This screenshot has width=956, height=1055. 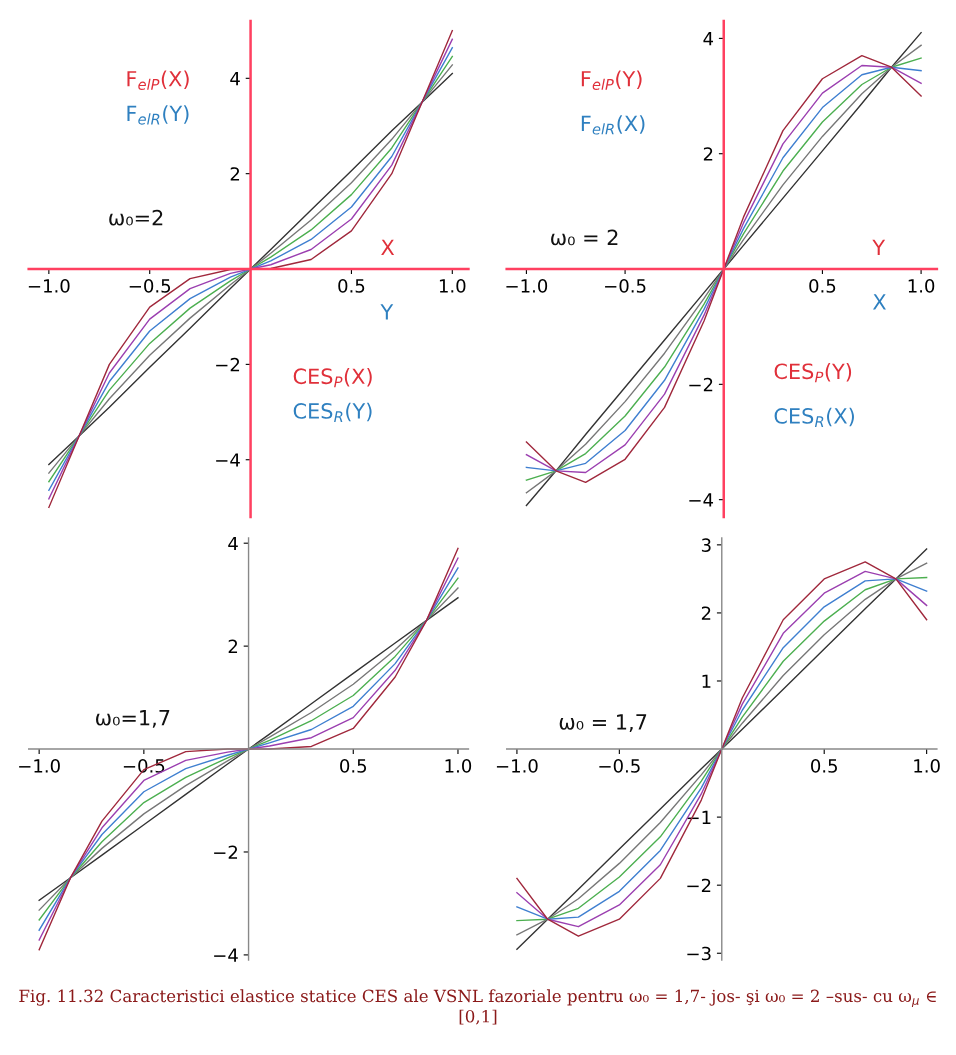 I want to click on annotation: F$_{elR}$(Y), so click(x=158, y=115).